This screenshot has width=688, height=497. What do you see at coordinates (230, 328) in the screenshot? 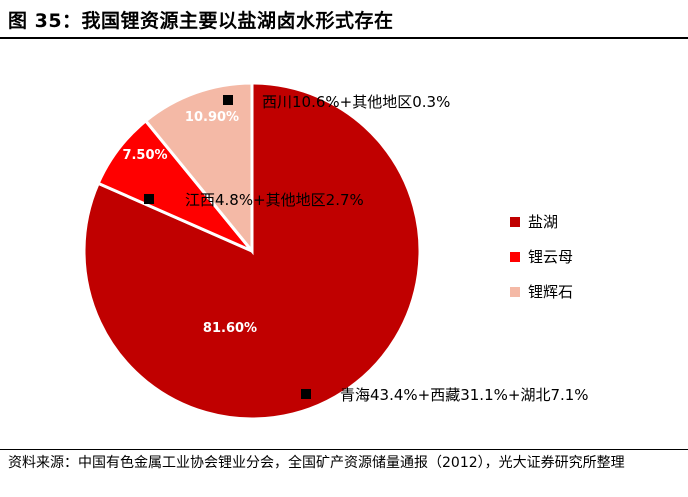
I see `pie-label-salt-lake: 81.60%` at bounding box center [230, 328].